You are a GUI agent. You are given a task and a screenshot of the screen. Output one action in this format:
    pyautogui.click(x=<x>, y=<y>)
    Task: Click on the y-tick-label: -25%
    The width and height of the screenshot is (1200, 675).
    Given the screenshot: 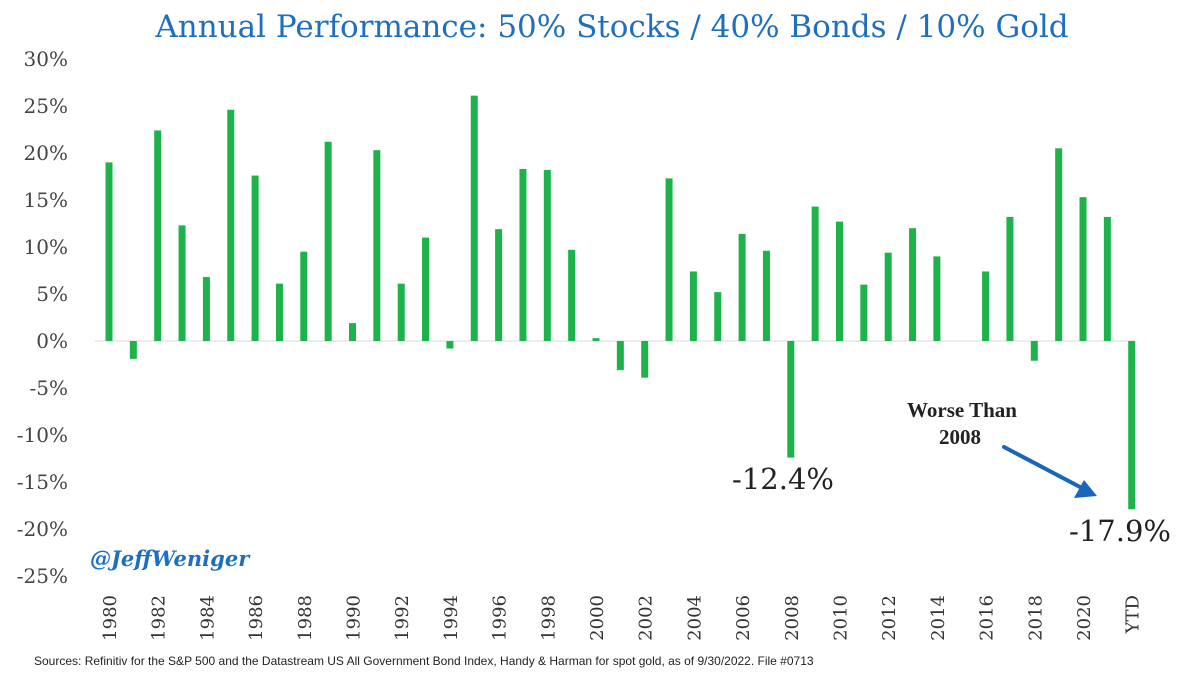 What is the action you would take?
    pyautogui.click(x=42, y=576)
    